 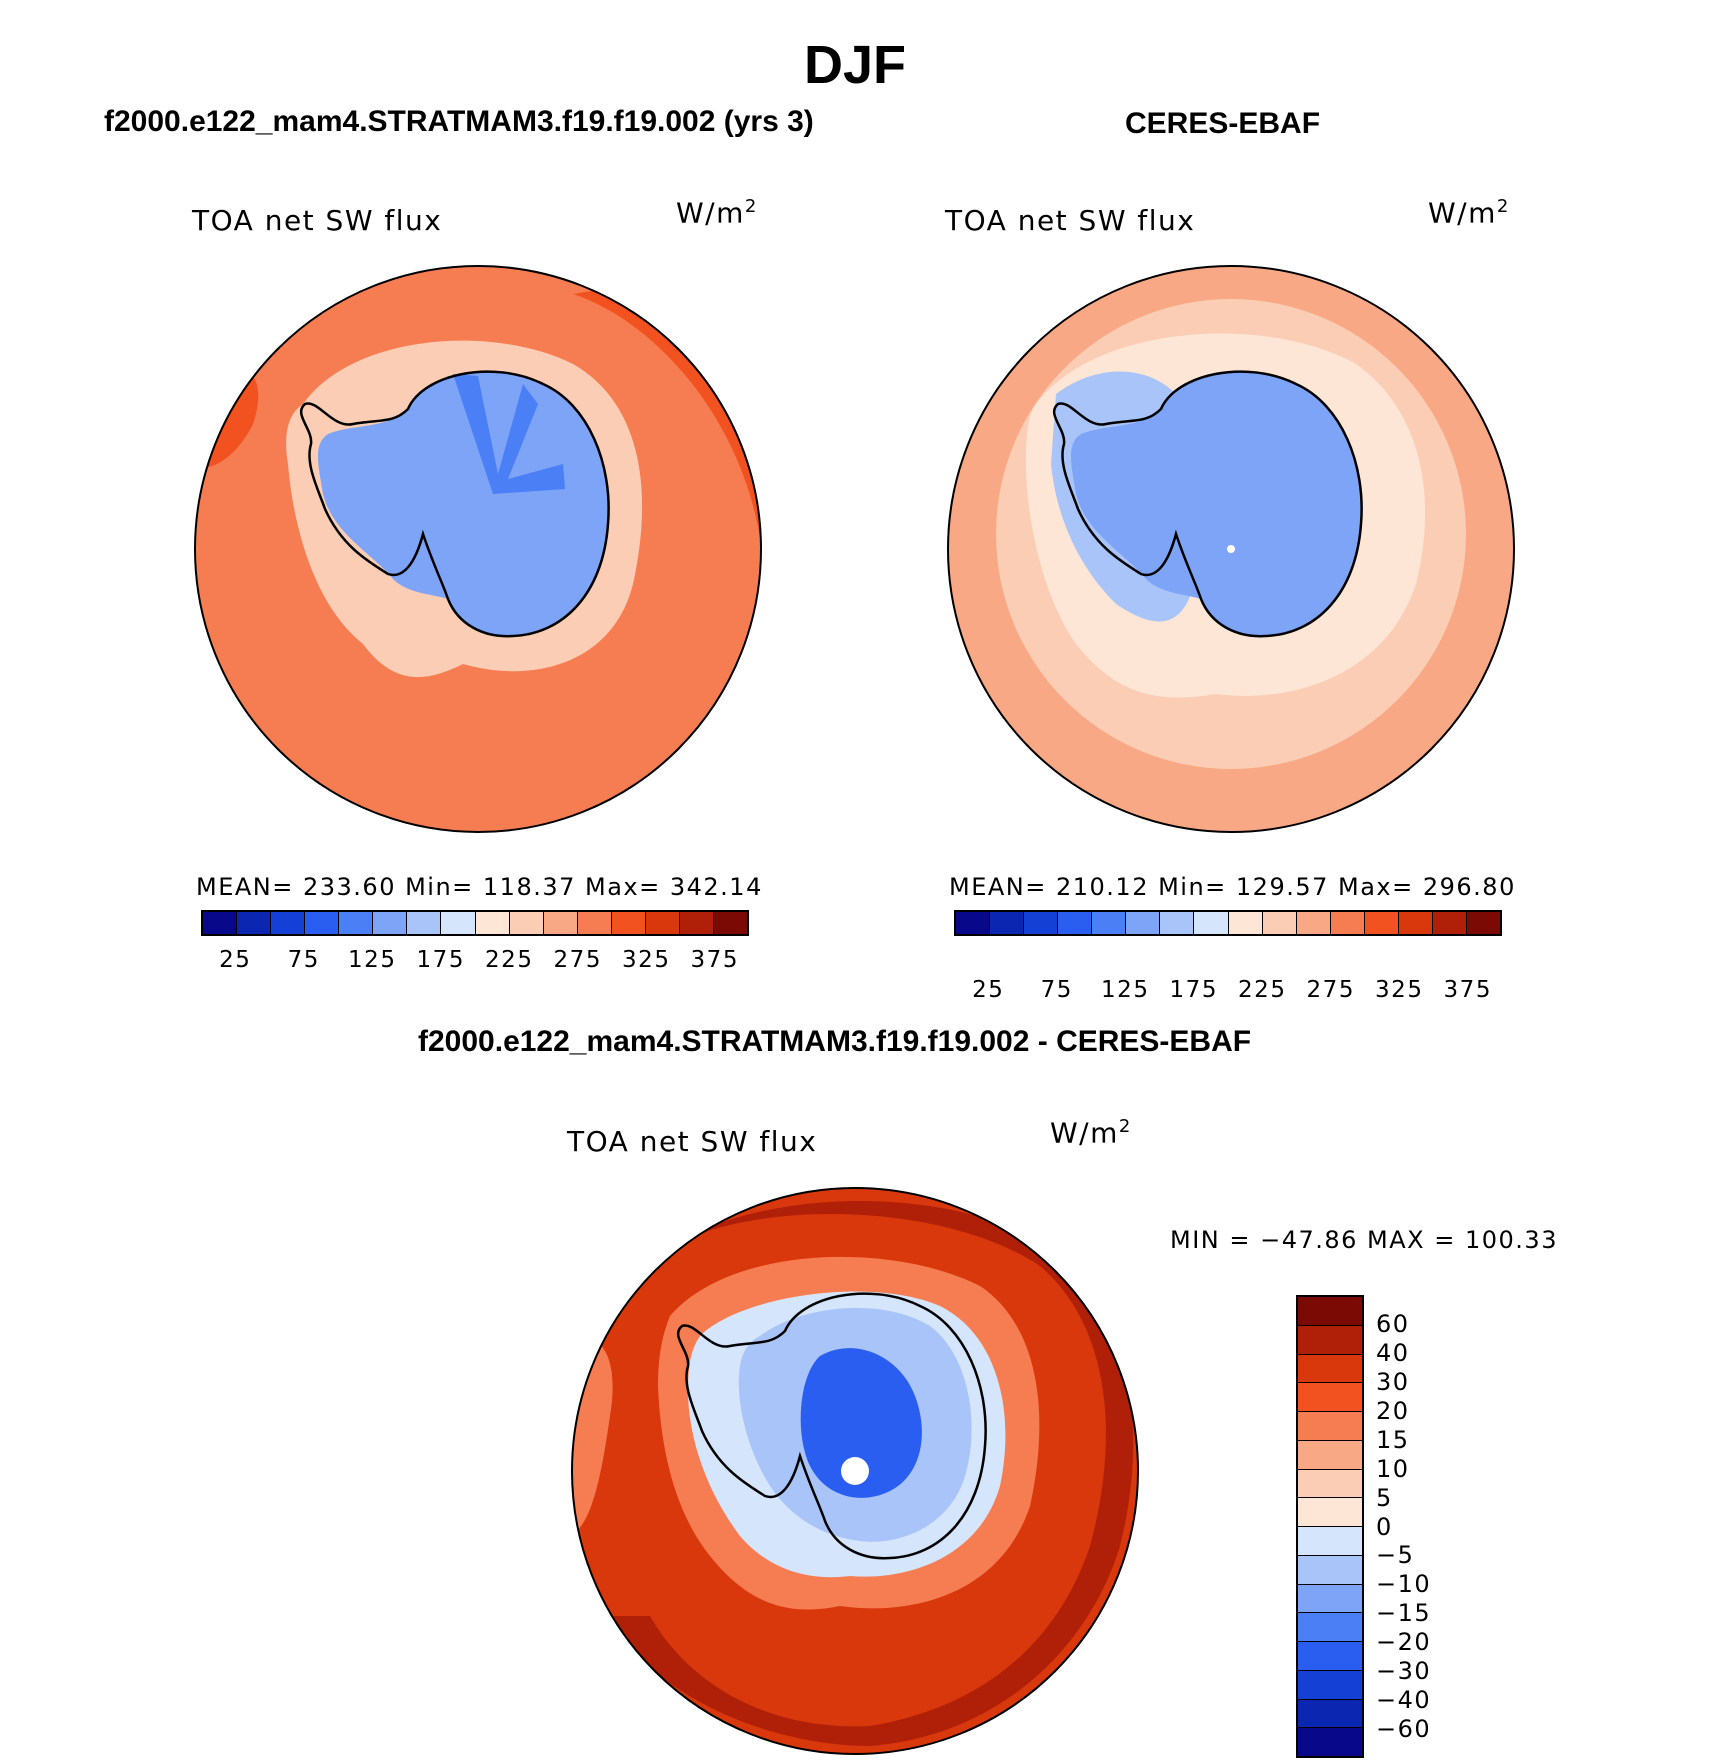 I want to click on colorbar-tick-label: 25, so click(x=988, y=990).